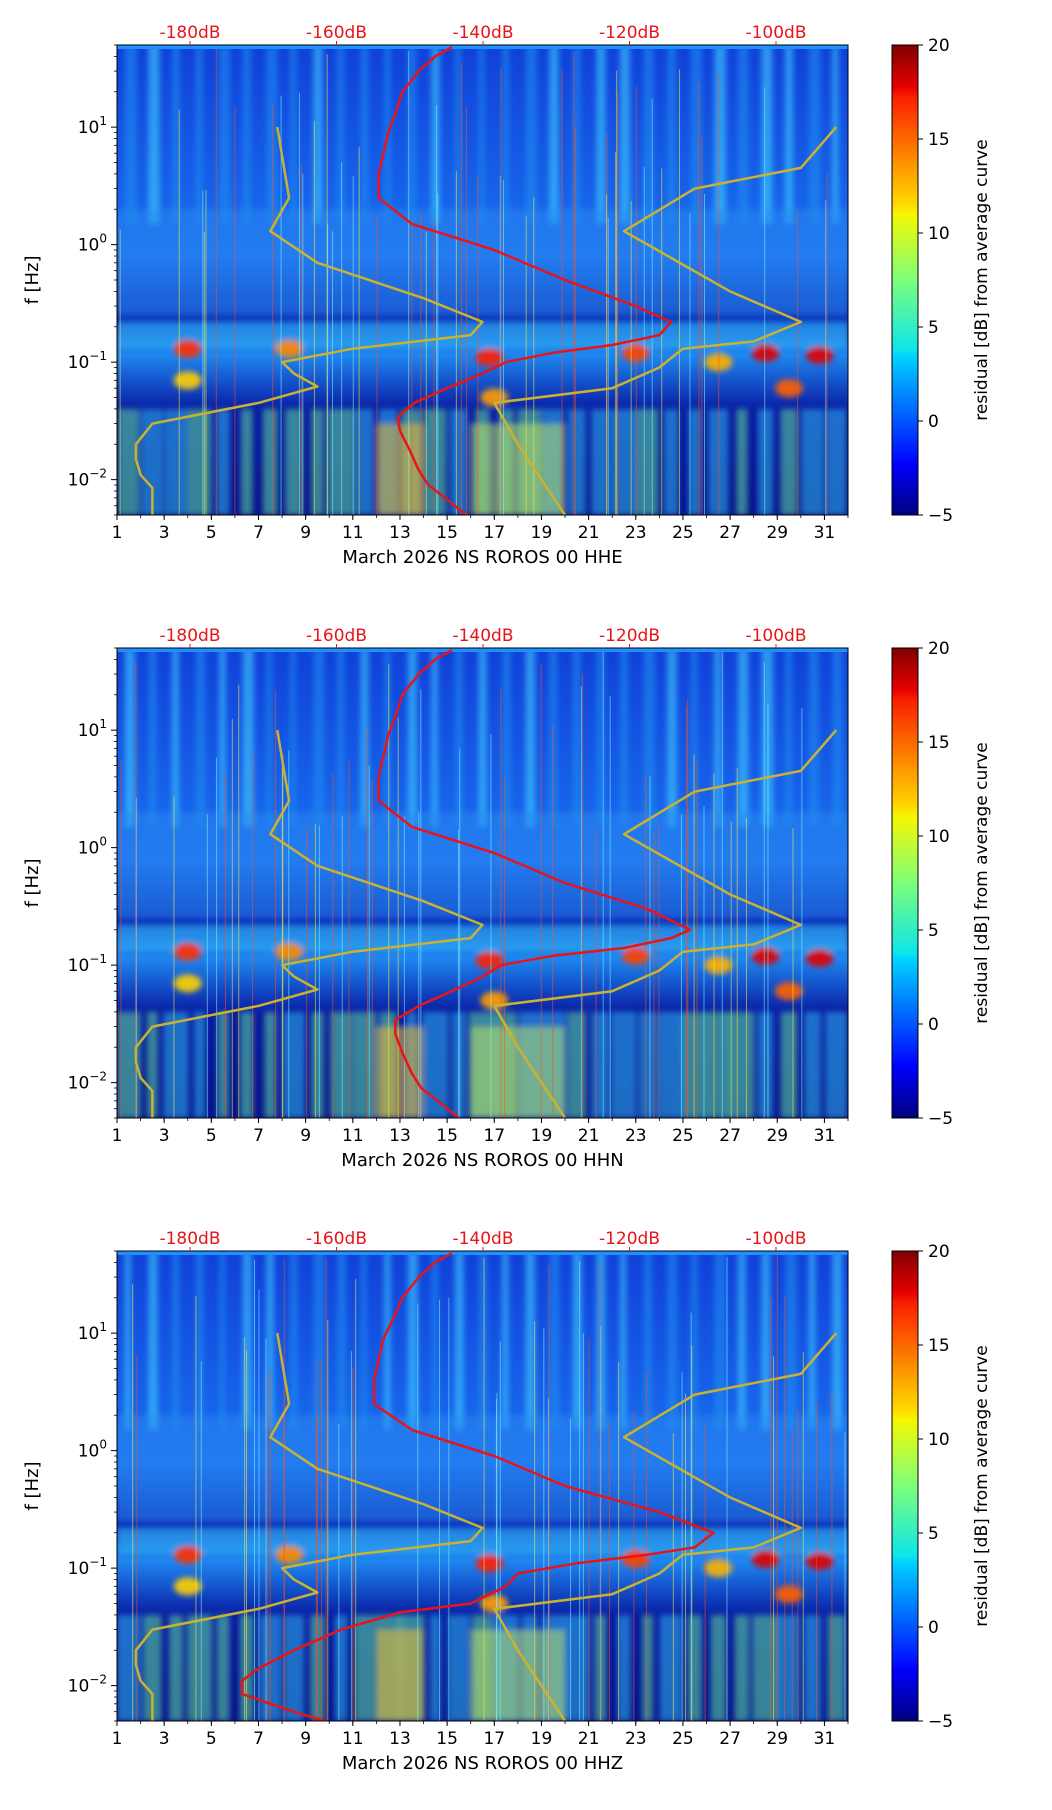 The image size is (1052, 1810). What do you see at coordinates (164, 1136) in the screenshot?
I see `x-tick-label: 3` at bounding box center [164, 1136].